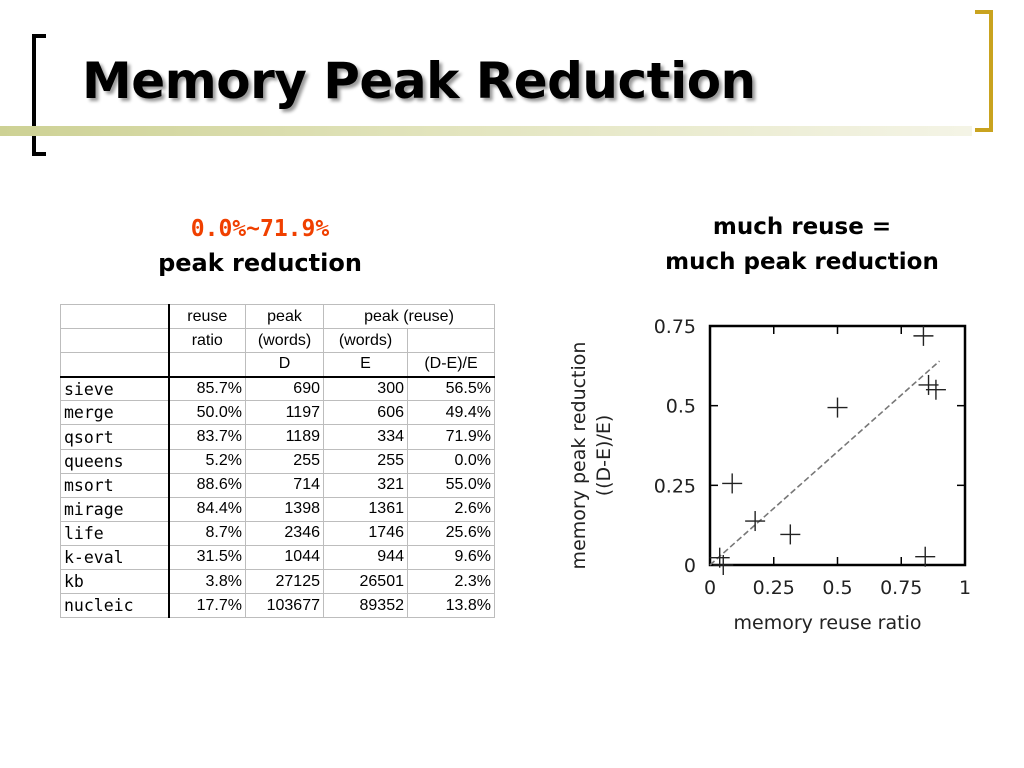 This screenshot has height=768, width=1024. Describe the element at coordinates (284, 413) in the screenshot. I see `table-cell: 1197` at that location.